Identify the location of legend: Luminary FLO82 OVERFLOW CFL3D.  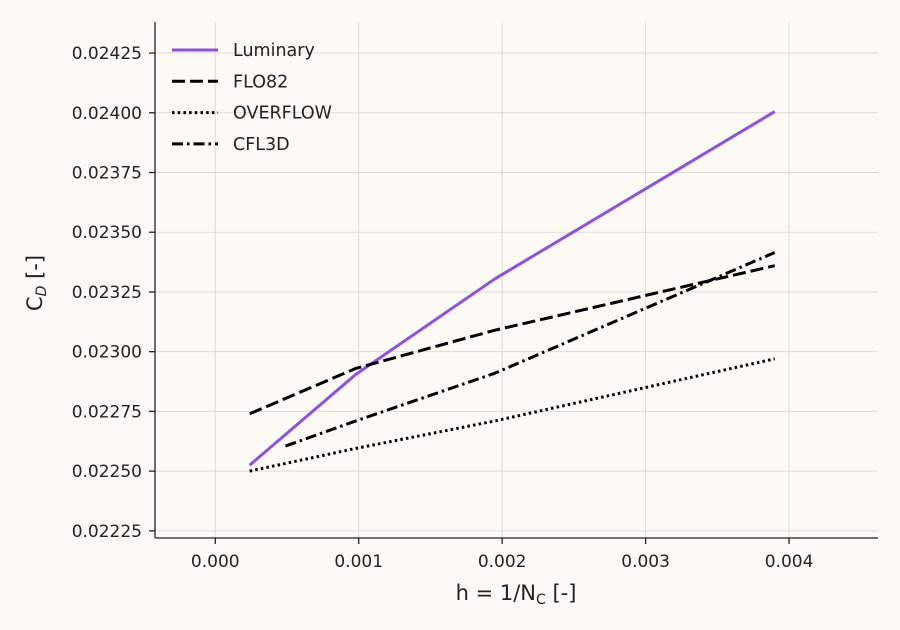
(252, 98).